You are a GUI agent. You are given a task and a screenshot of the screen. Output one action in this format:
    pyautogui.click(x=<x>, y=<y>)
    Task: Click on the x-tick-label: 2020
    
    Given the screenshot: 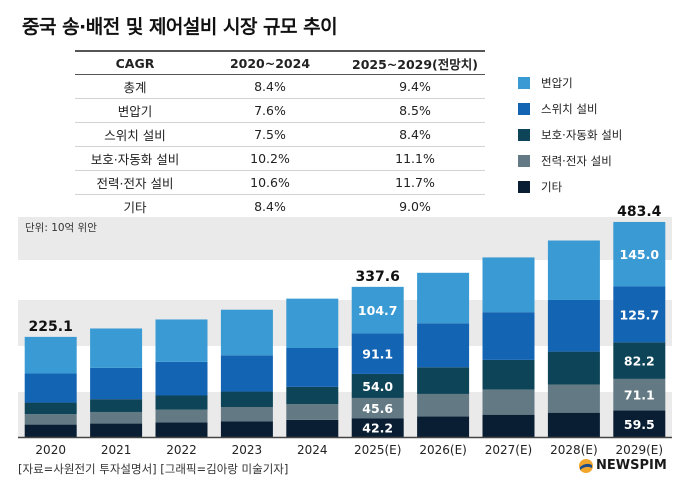 What is the action you would take?
    pyautogui.click(x=50, y=450)
    